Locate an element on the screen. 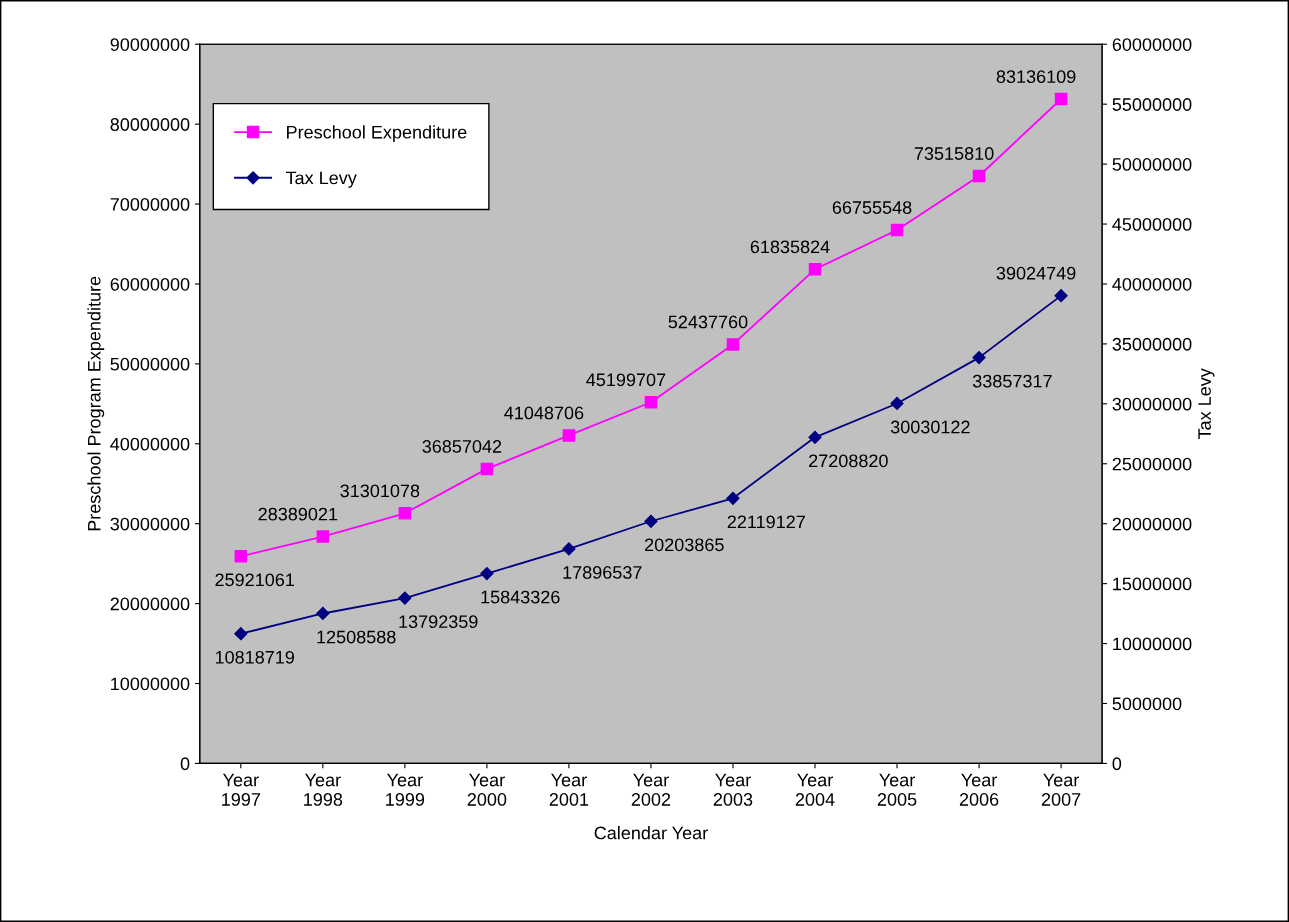  y2-tick-label: 25000000 is located at coordinates (1152, 464).